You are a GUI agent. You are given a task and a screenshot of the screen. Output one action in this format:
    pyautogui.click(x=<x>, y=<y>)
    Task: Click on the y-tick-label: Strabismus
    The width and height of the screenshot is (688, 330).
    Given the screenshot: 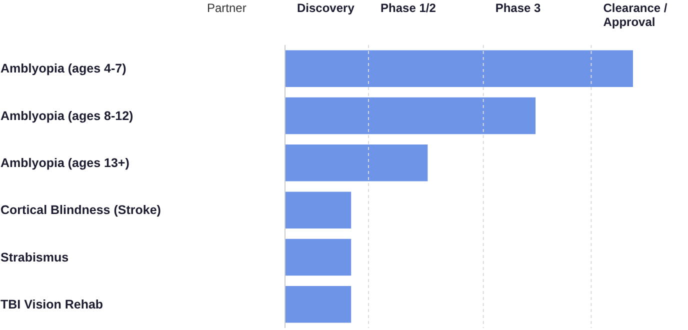 What is the action you would take?
    pyautogui.click(x=34, y=257)
    